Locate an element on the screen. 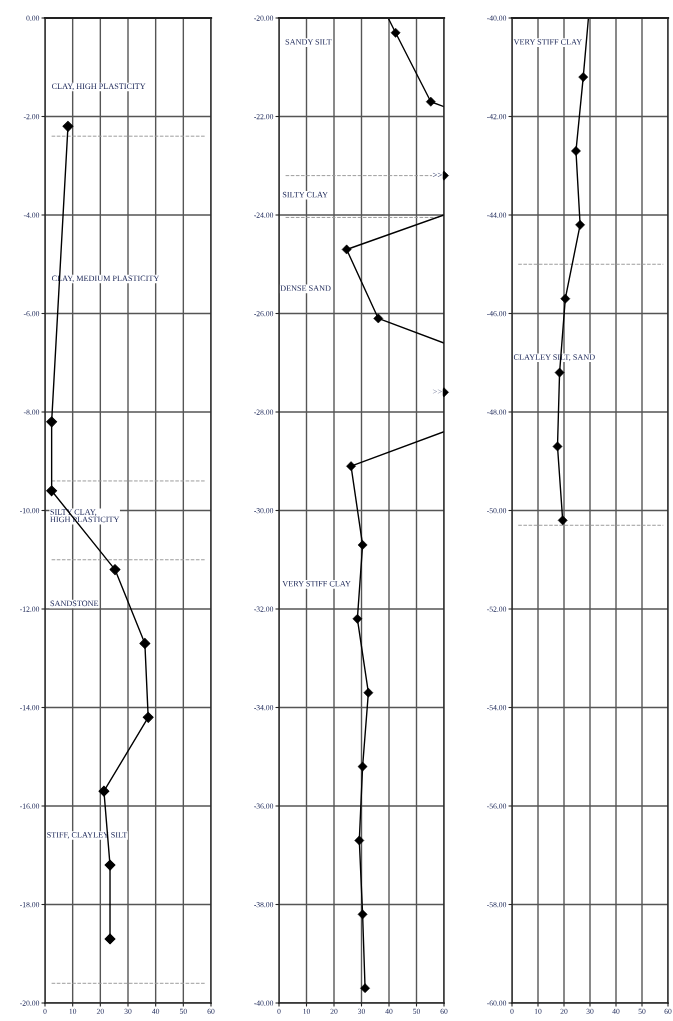 The width and height of the screenshot is (673, 1021). annotation: SILTY CLAY is located at coordinates (305, 194).